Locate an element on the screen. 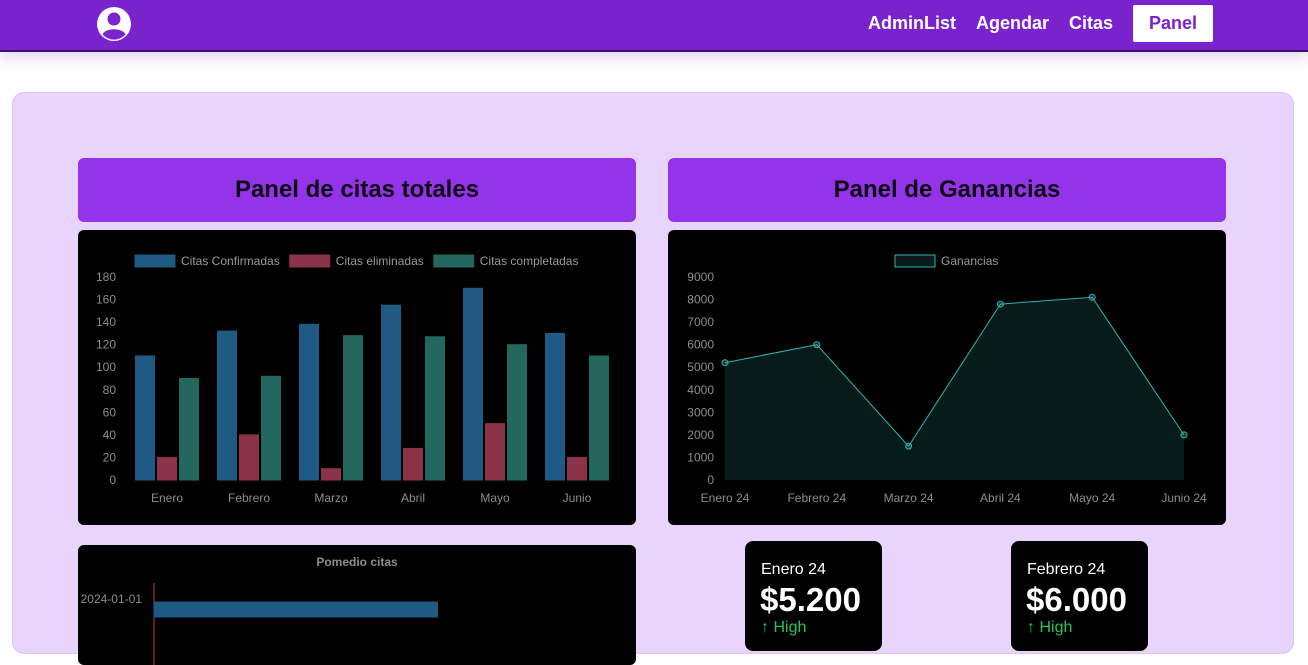  y-tick-label: 1000 is located at coordinates (700, 457).